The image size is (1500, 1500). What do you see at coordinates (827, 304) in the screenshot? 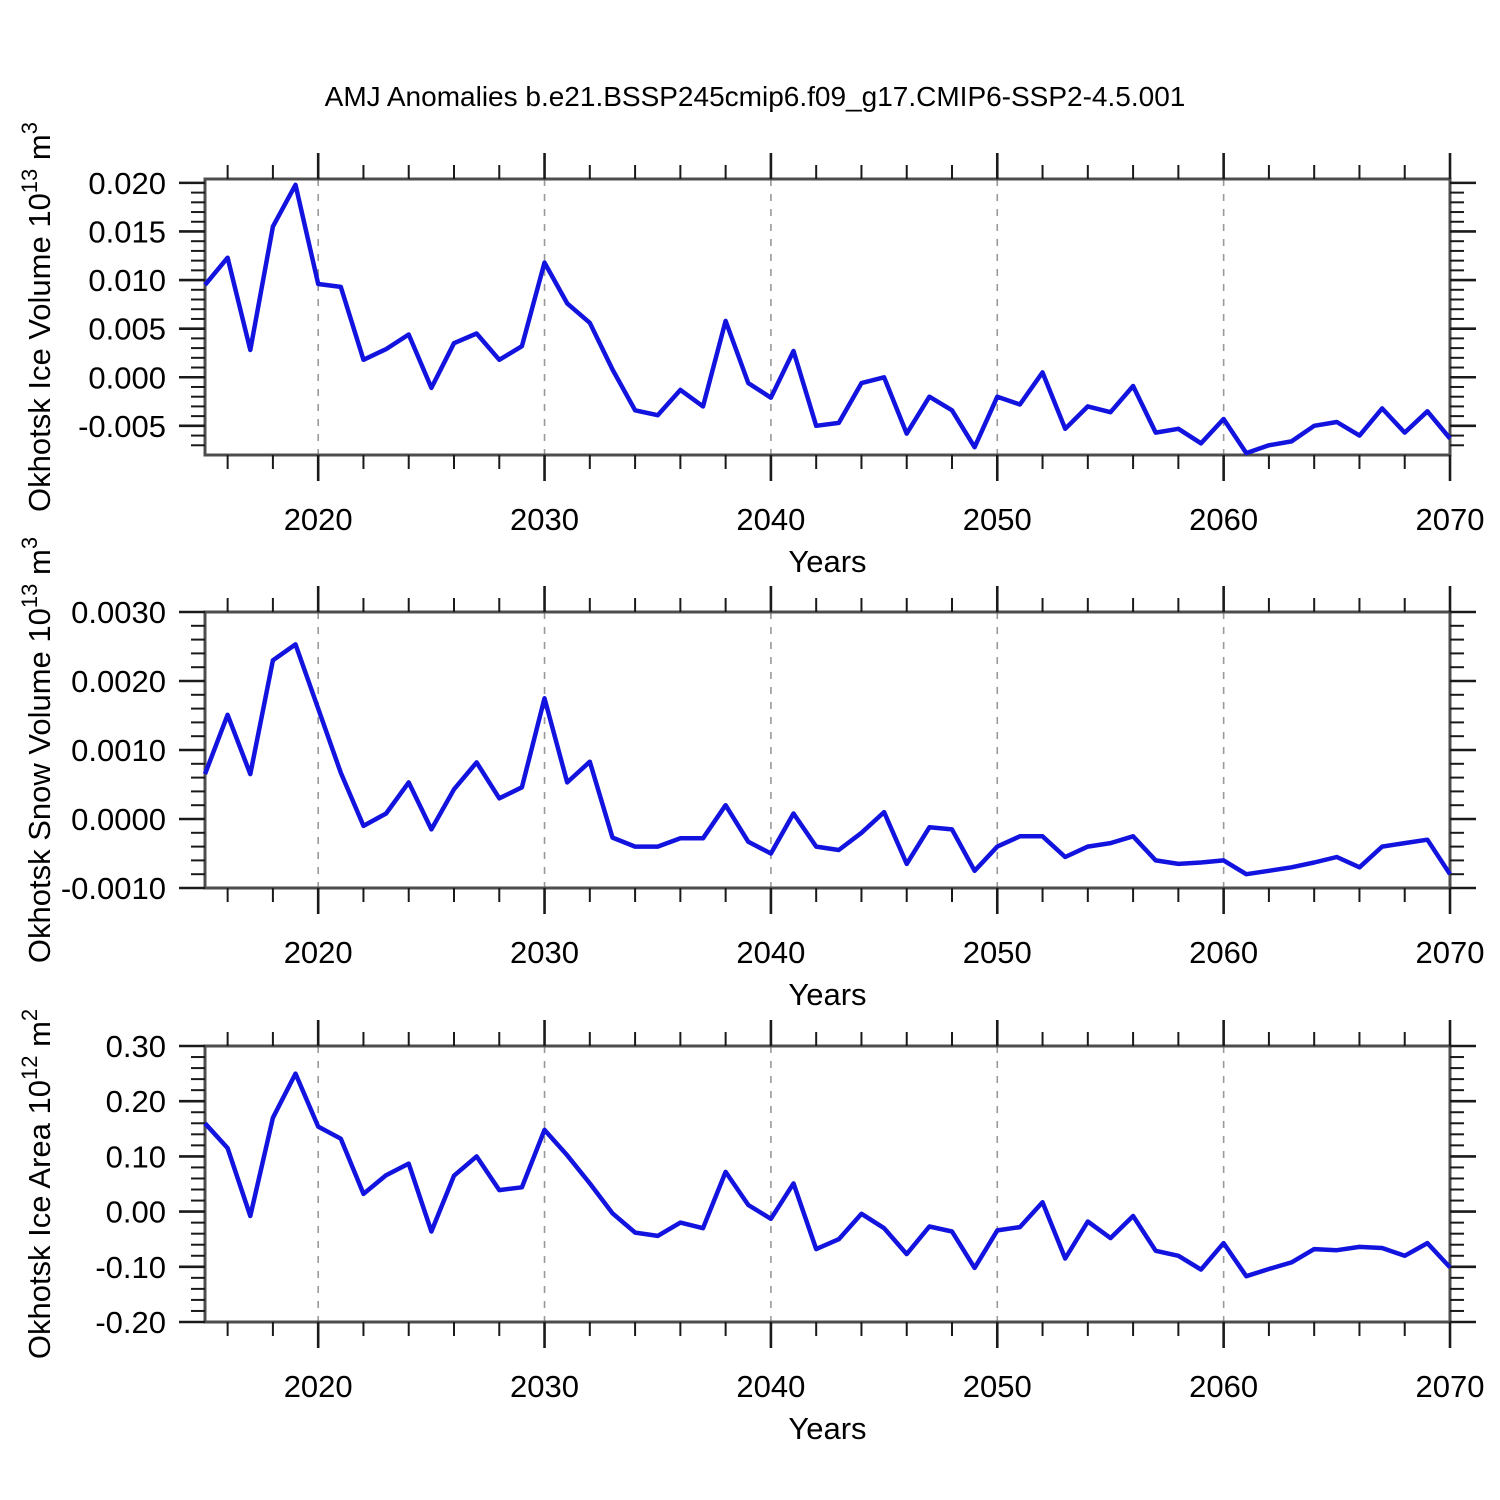
I see `y-major-ticks` at bounding box center [827, 304].